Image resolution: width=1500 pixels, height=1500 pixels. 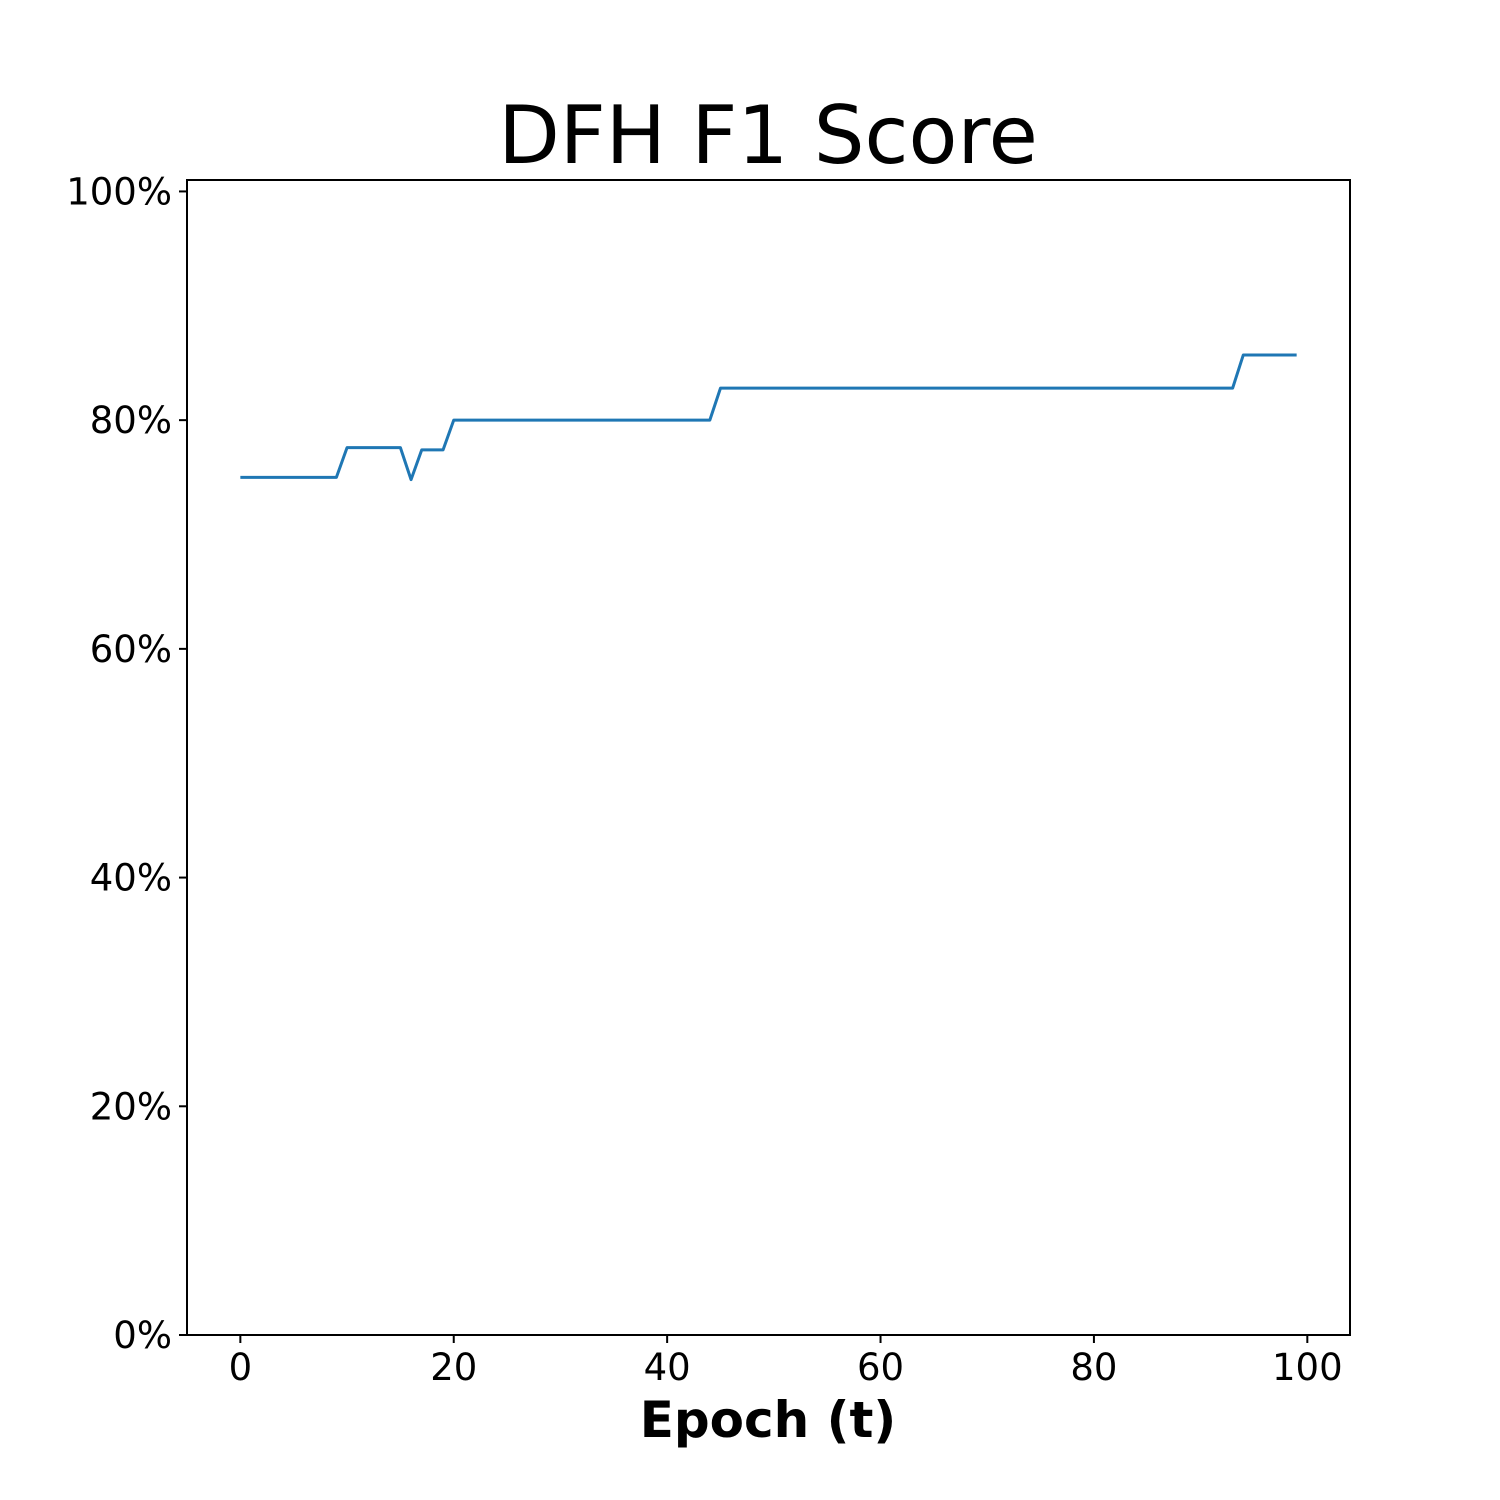 What do you see at coordinates (768, 1420) in the screenshot?
I see `x-axis-label: Epoch (t)` at bounding box center [768, 1420].